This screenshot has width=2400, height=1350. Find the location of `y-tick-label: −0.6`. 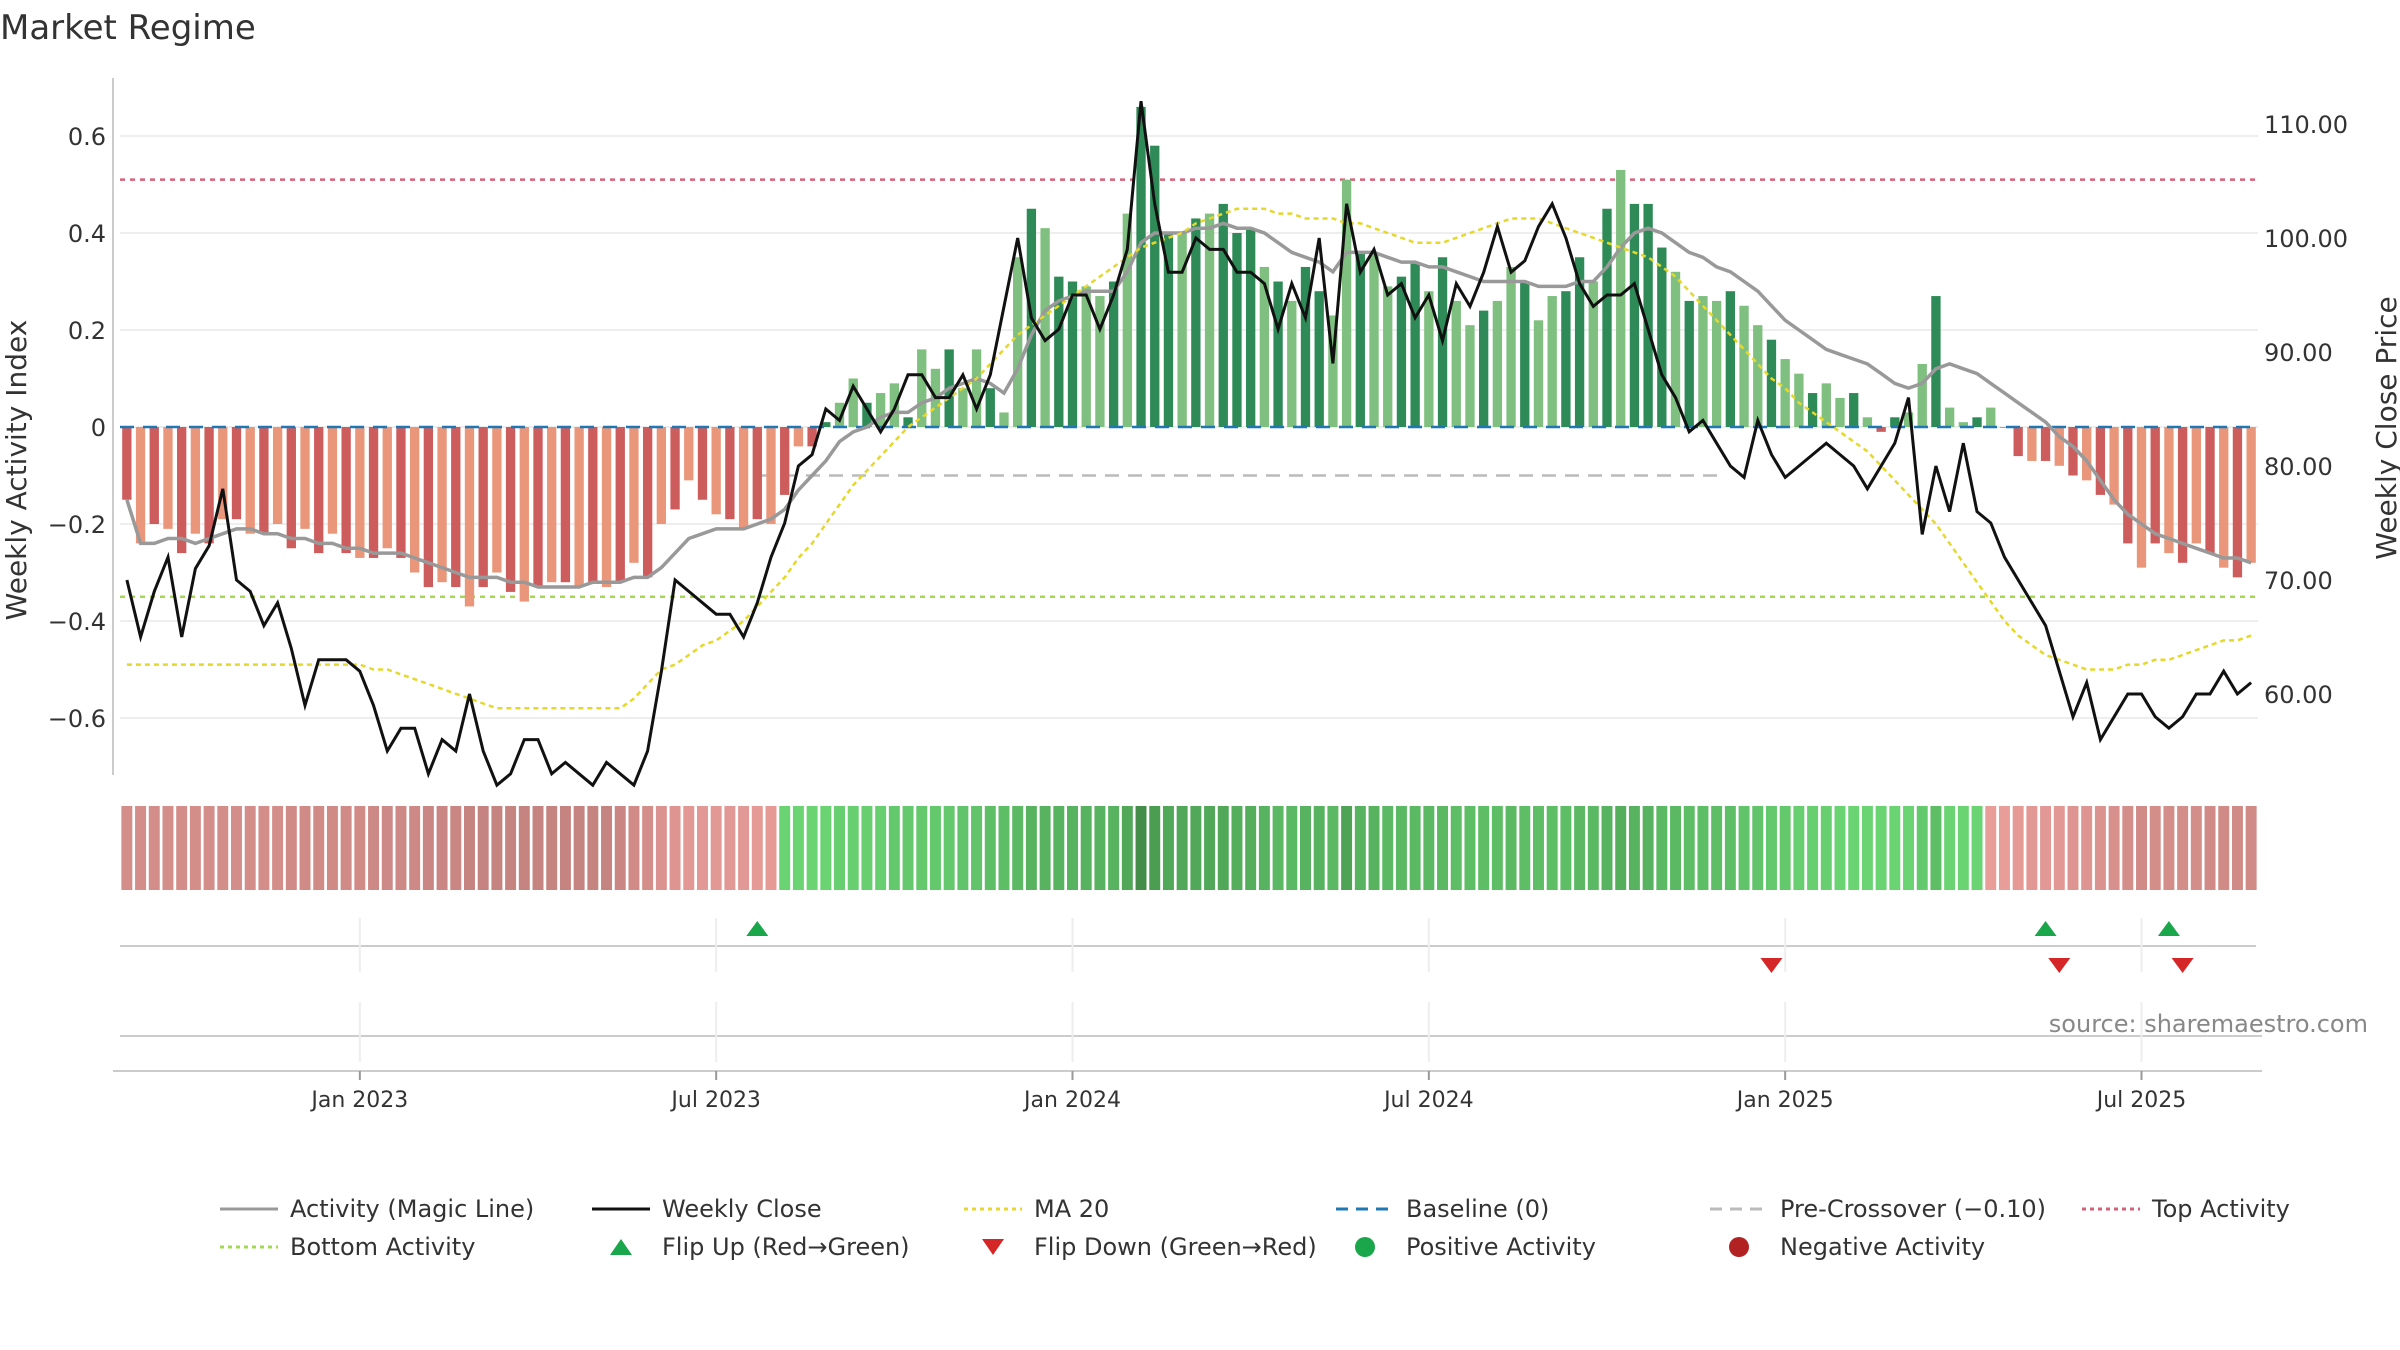

y-tick-label: −0.6 is located at coordinates (77, 719).